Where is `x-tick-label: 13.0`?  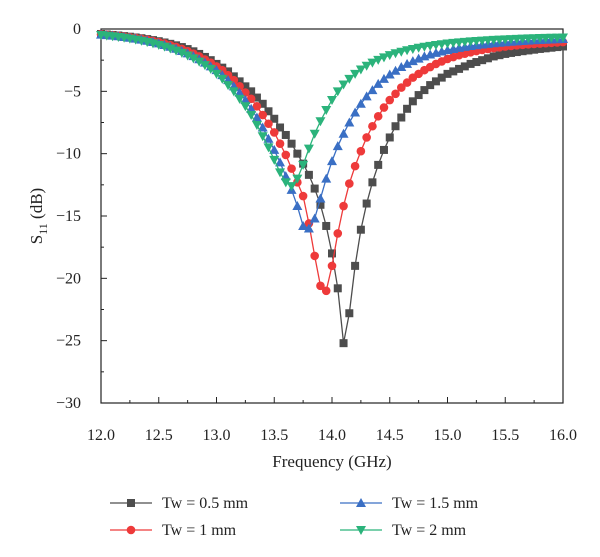
x-tick-label: 13.0 is located at coordinates (217, 435).